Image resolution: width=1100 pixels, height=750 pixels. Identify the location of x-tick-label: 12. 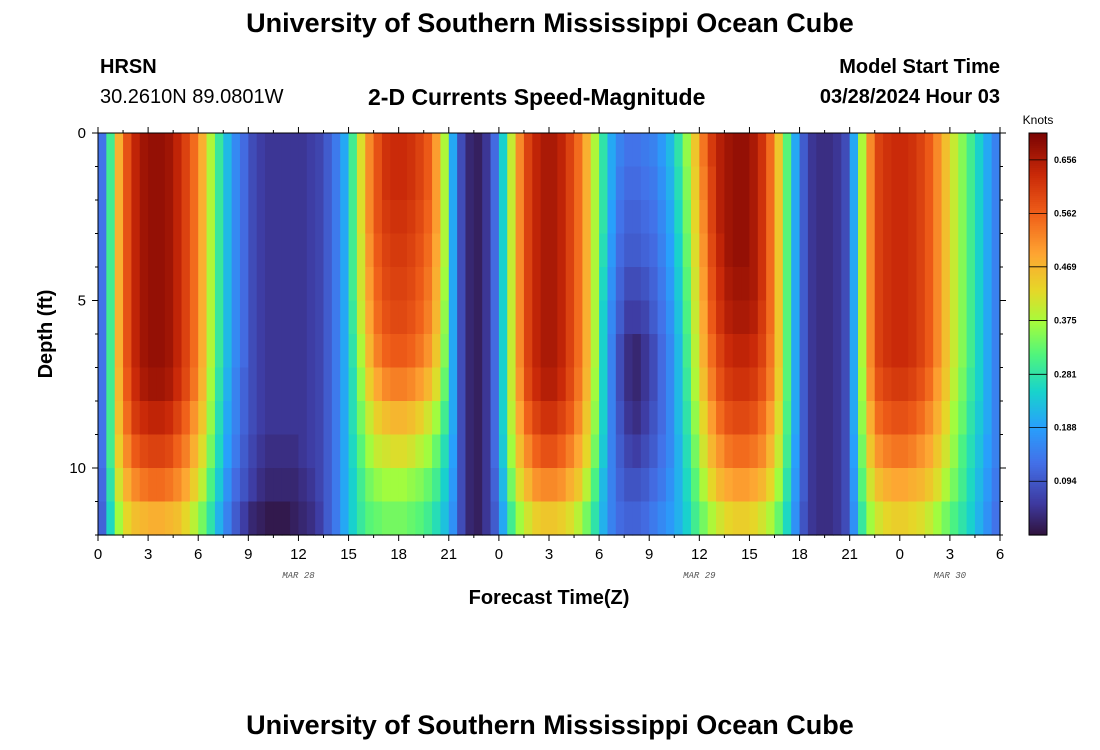
(699, 554).